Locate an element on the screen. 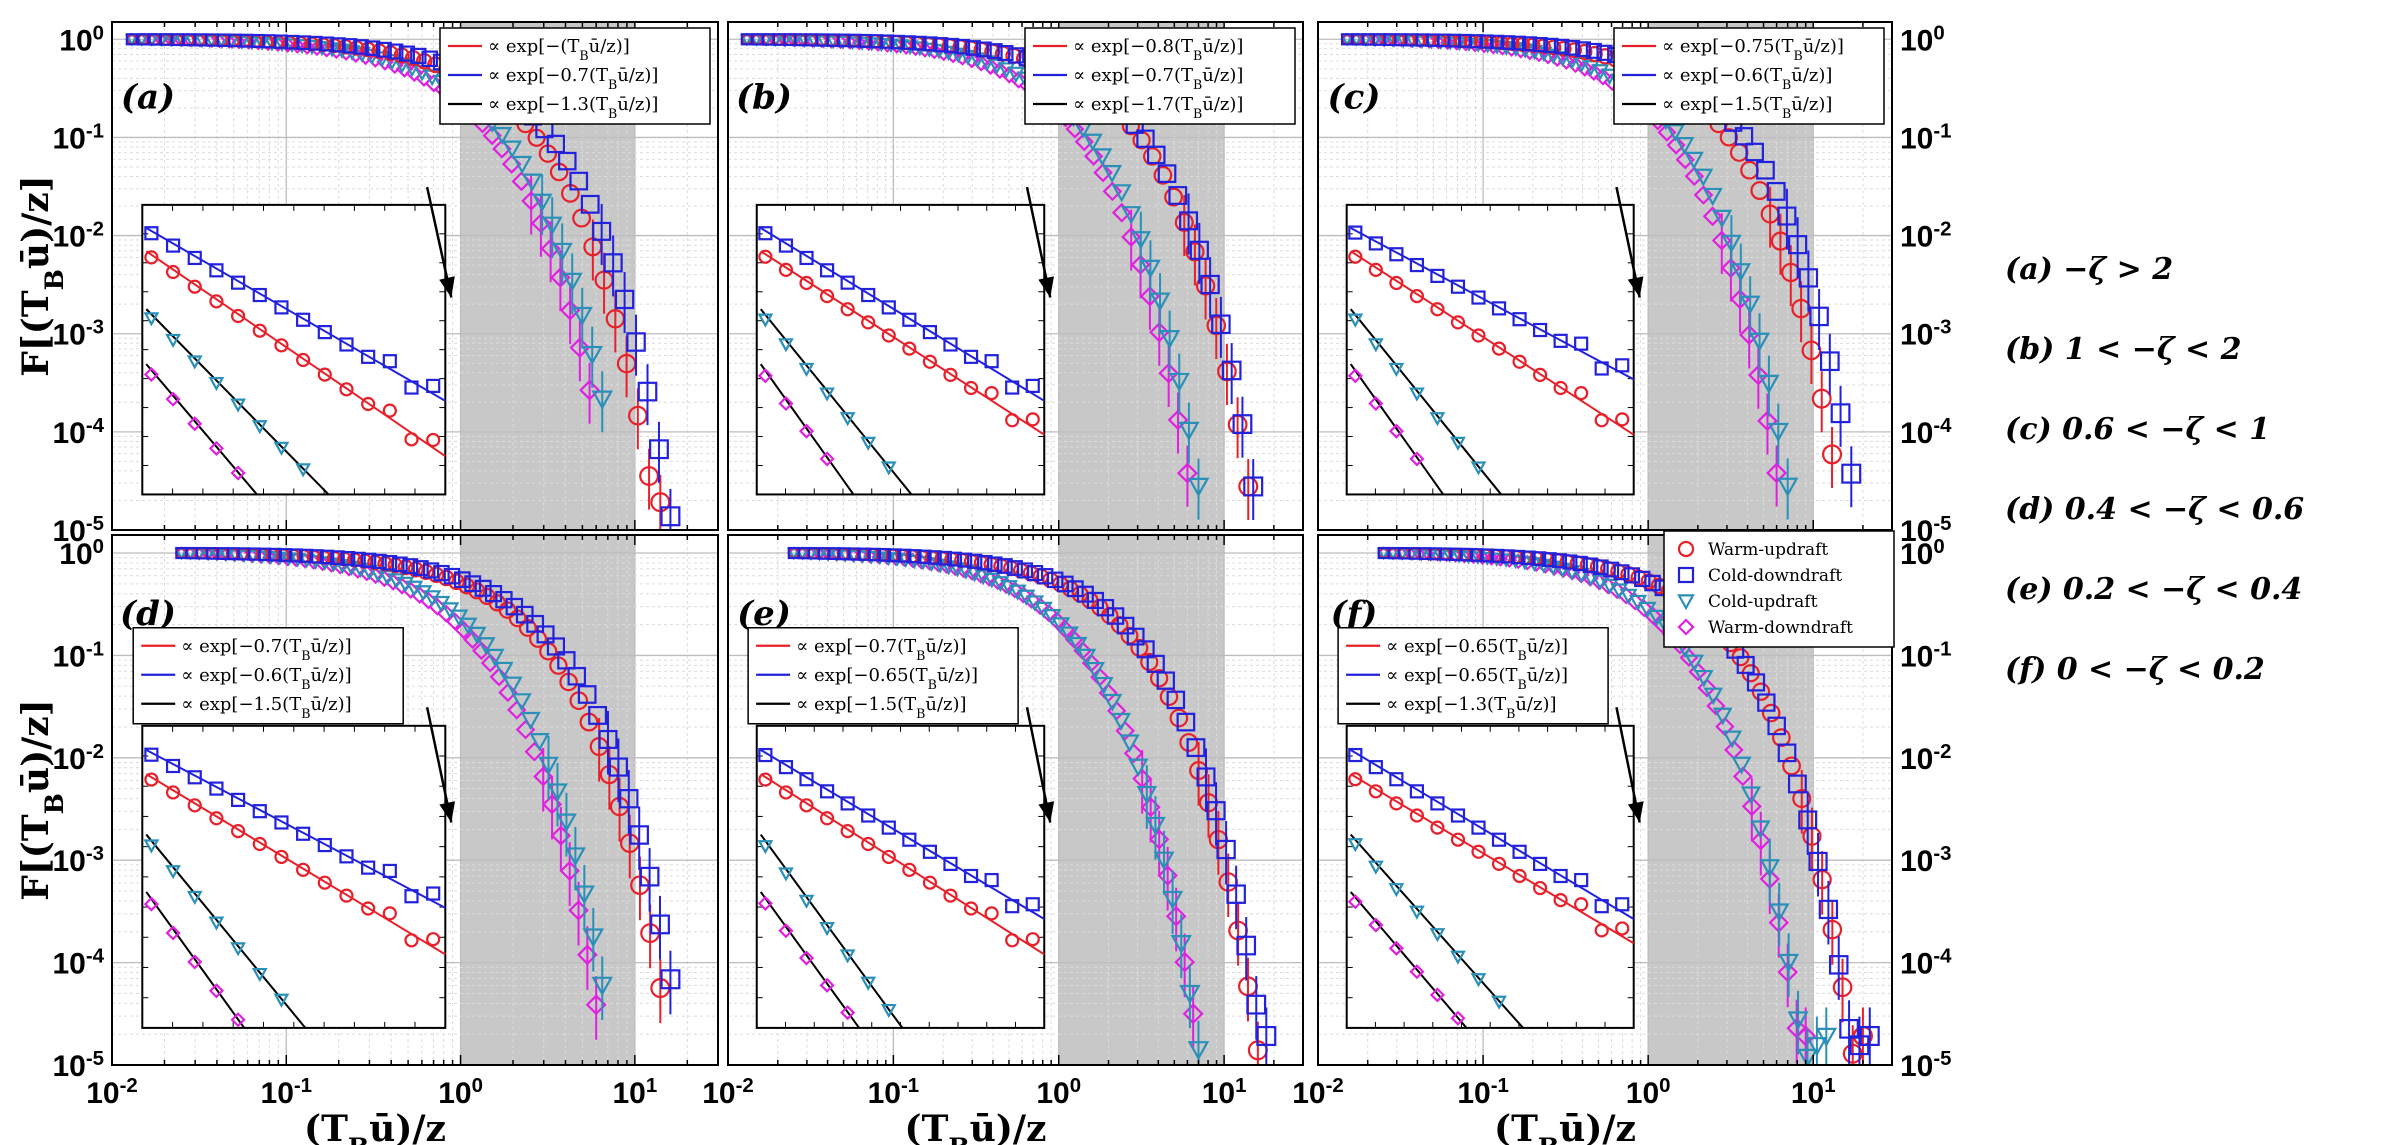  inset-series-cold-updraft is located at coordinates (827, 929).